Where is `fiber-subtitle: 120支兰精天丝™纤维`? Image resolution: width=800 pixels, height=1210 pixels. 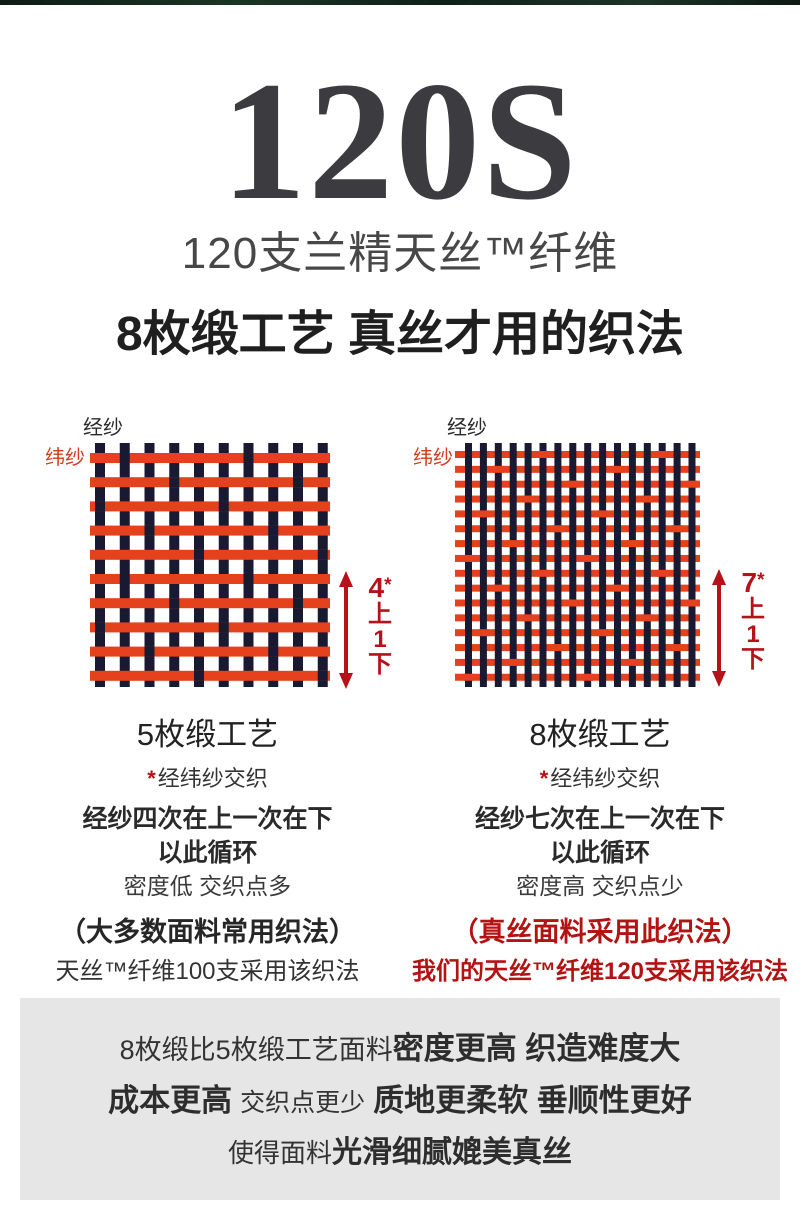
fiber-subtitle: 120支兰精天丝™纤维 is located at coordinates (400, 253).